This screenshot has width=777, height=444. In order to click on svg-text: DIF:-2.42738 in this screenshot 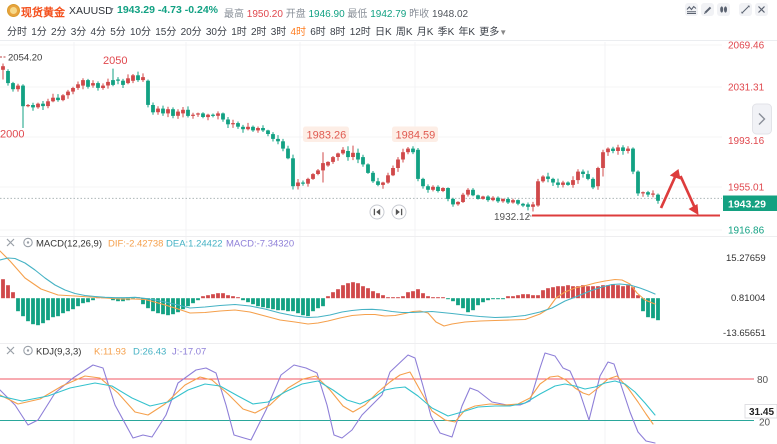, I will do `click(135, 244)`.